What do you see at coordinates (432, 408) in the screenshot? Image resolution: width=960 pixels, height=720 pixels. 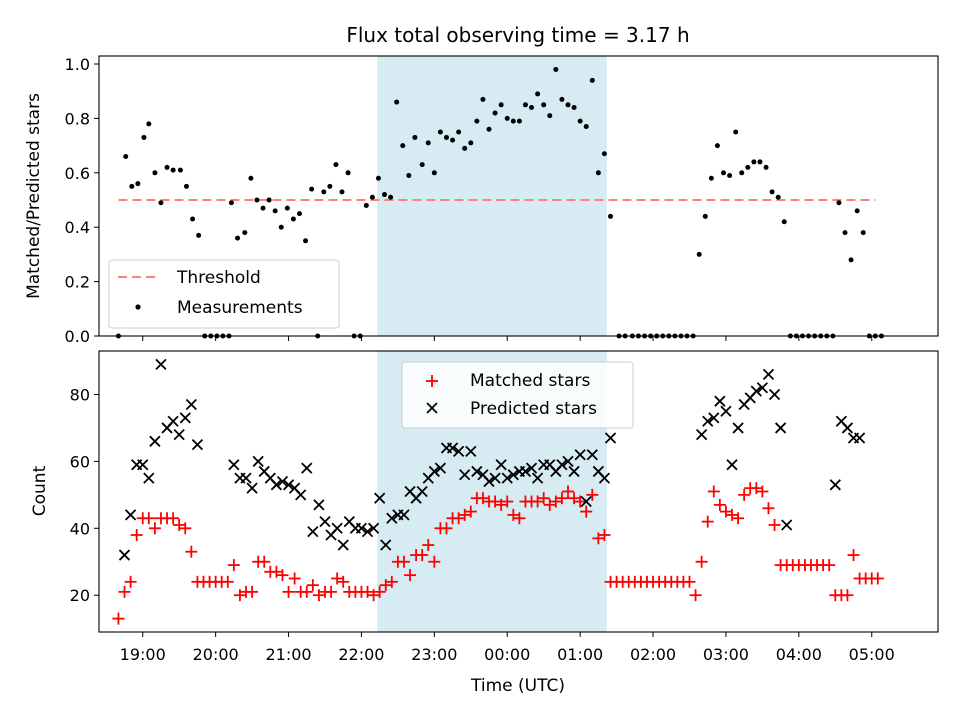 I see `legend-predicted-swatch` at bounding box center [432, 408].